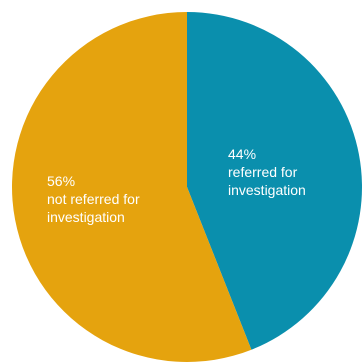 The image size is (363, 364). Describe the element at coordinates (61, 181) in the screenshot. I see `slice-percent-not-referred: 56%` at that location.